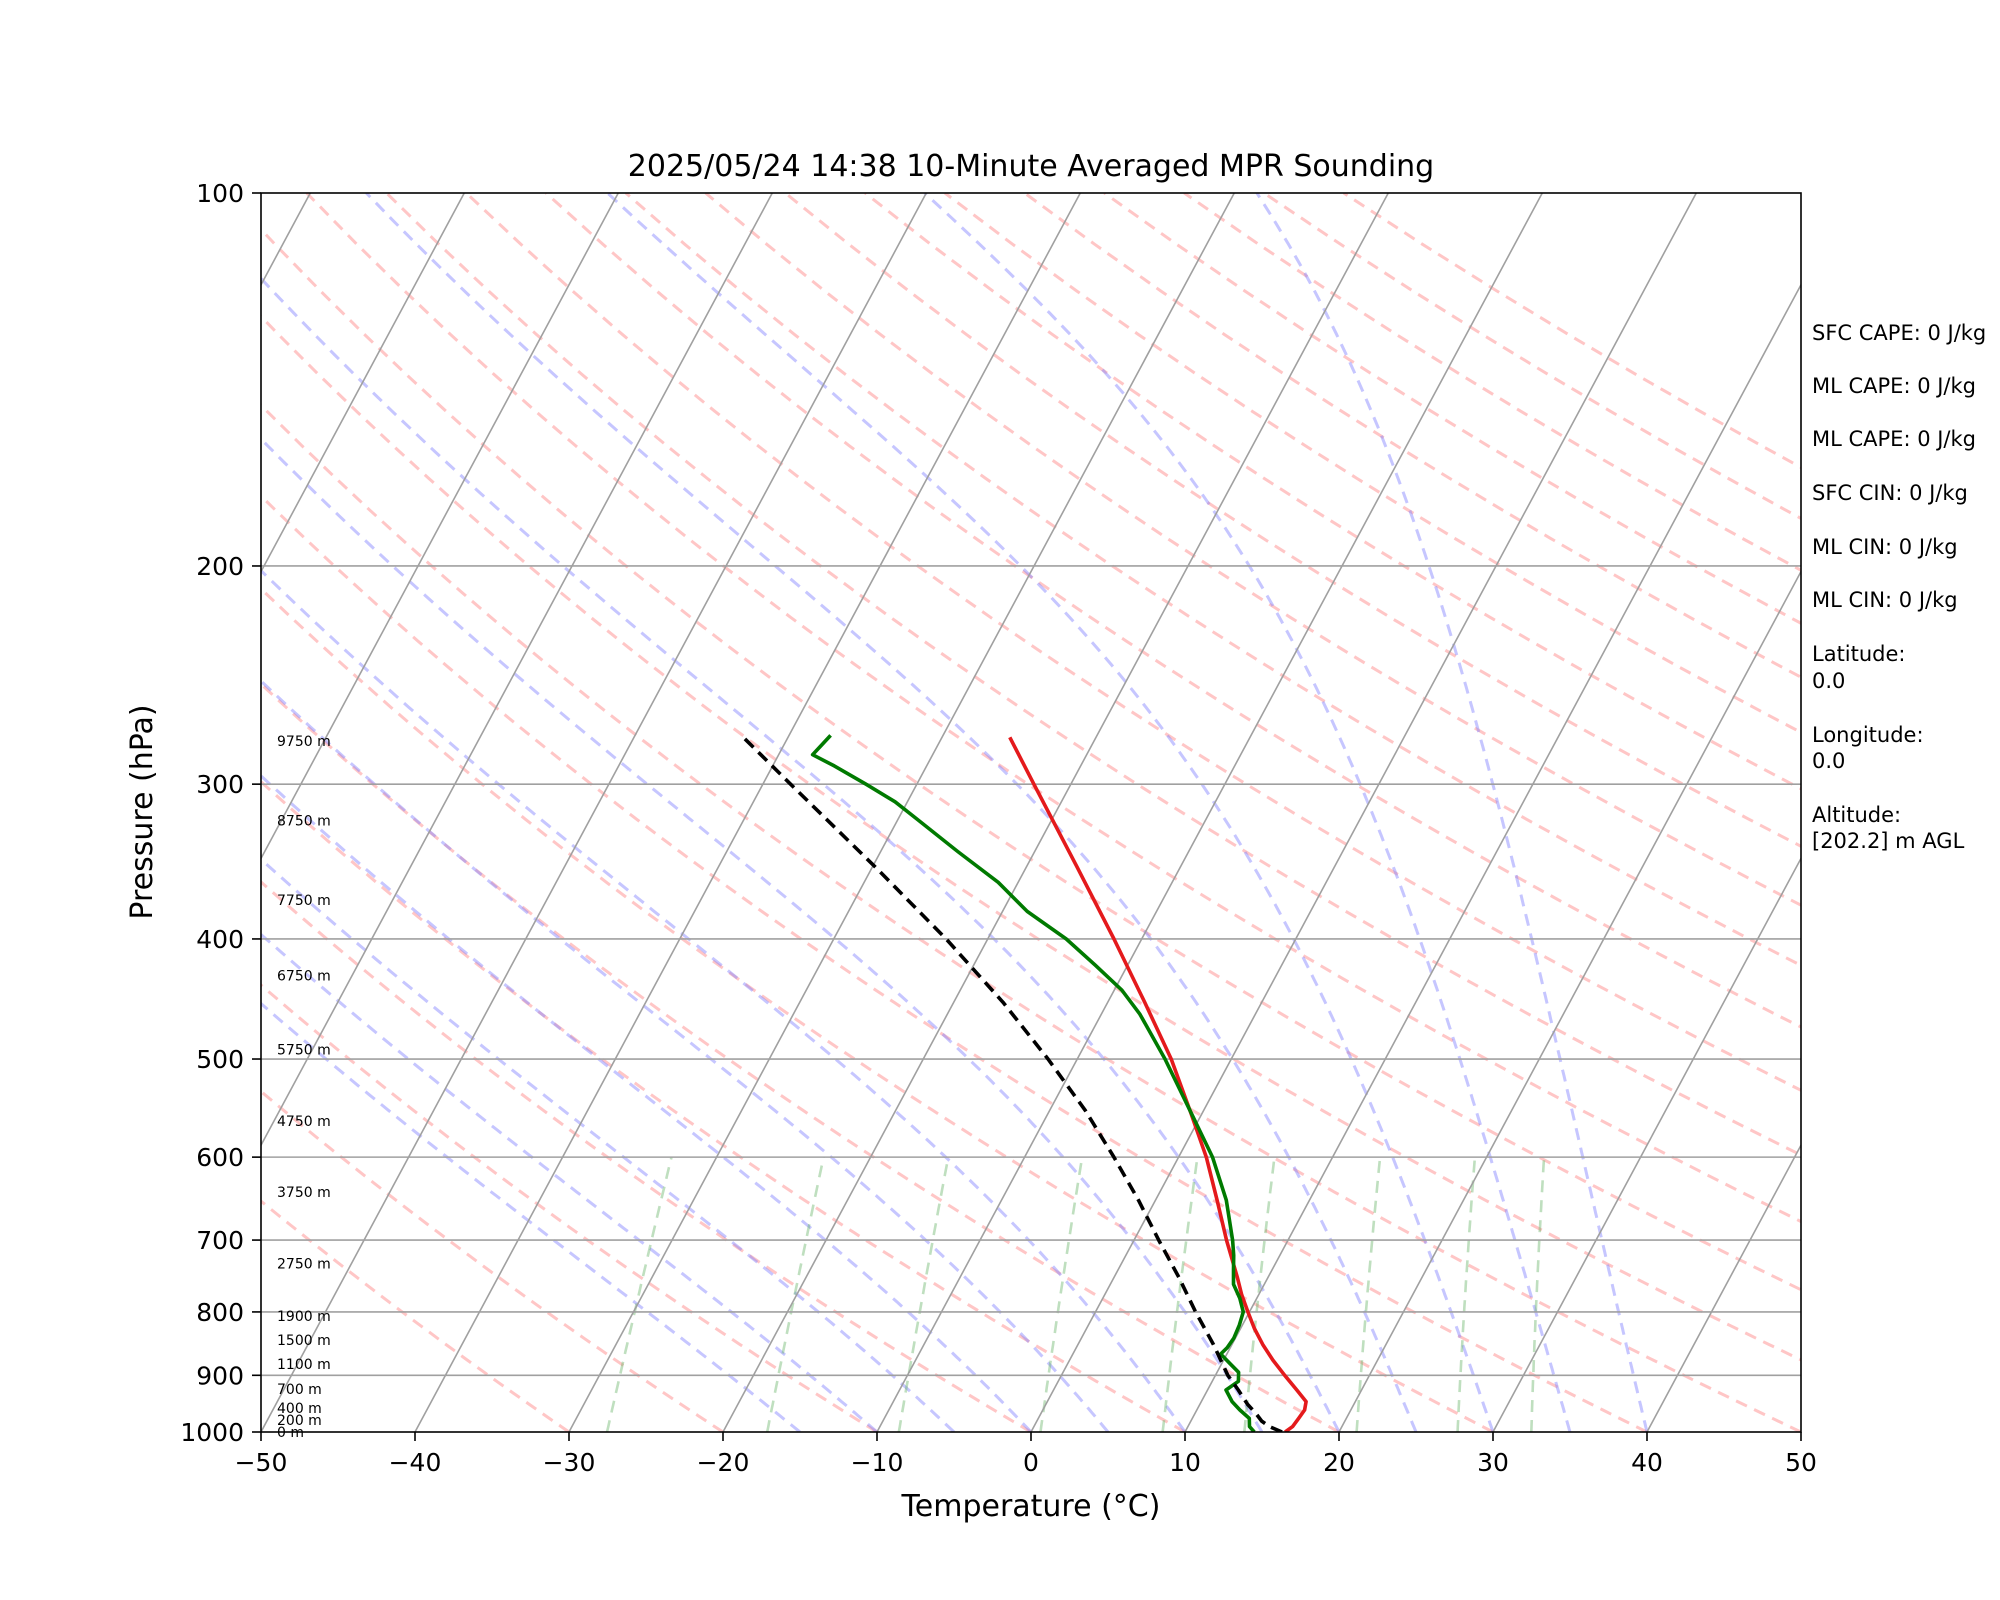  Describe the element at coordinates (220, 813) in the screenshot. I see `y-axis: 1000 900 800 700 600 500 400 300 200 100` at that location.